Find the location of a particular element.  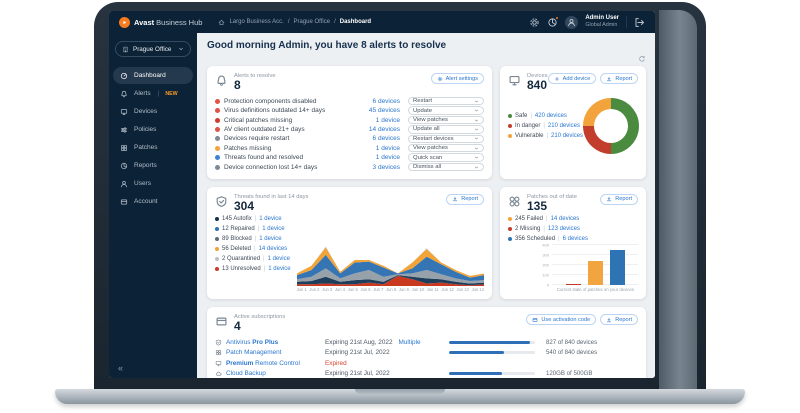

use-activation-code-button: Use activation code is located at coordinates (561, 320).